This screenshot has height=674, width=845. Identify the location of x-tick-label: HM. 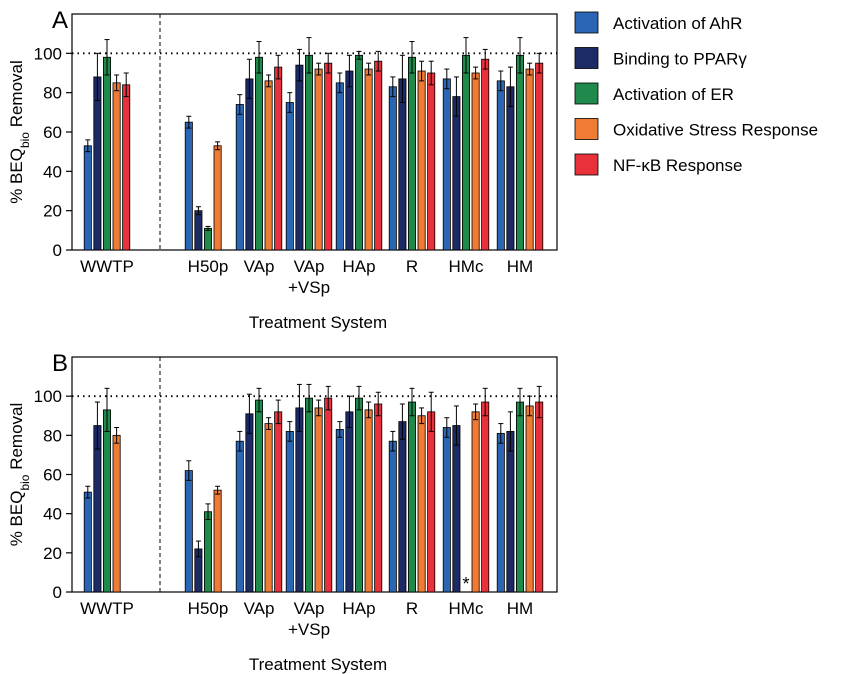
(520, 266).